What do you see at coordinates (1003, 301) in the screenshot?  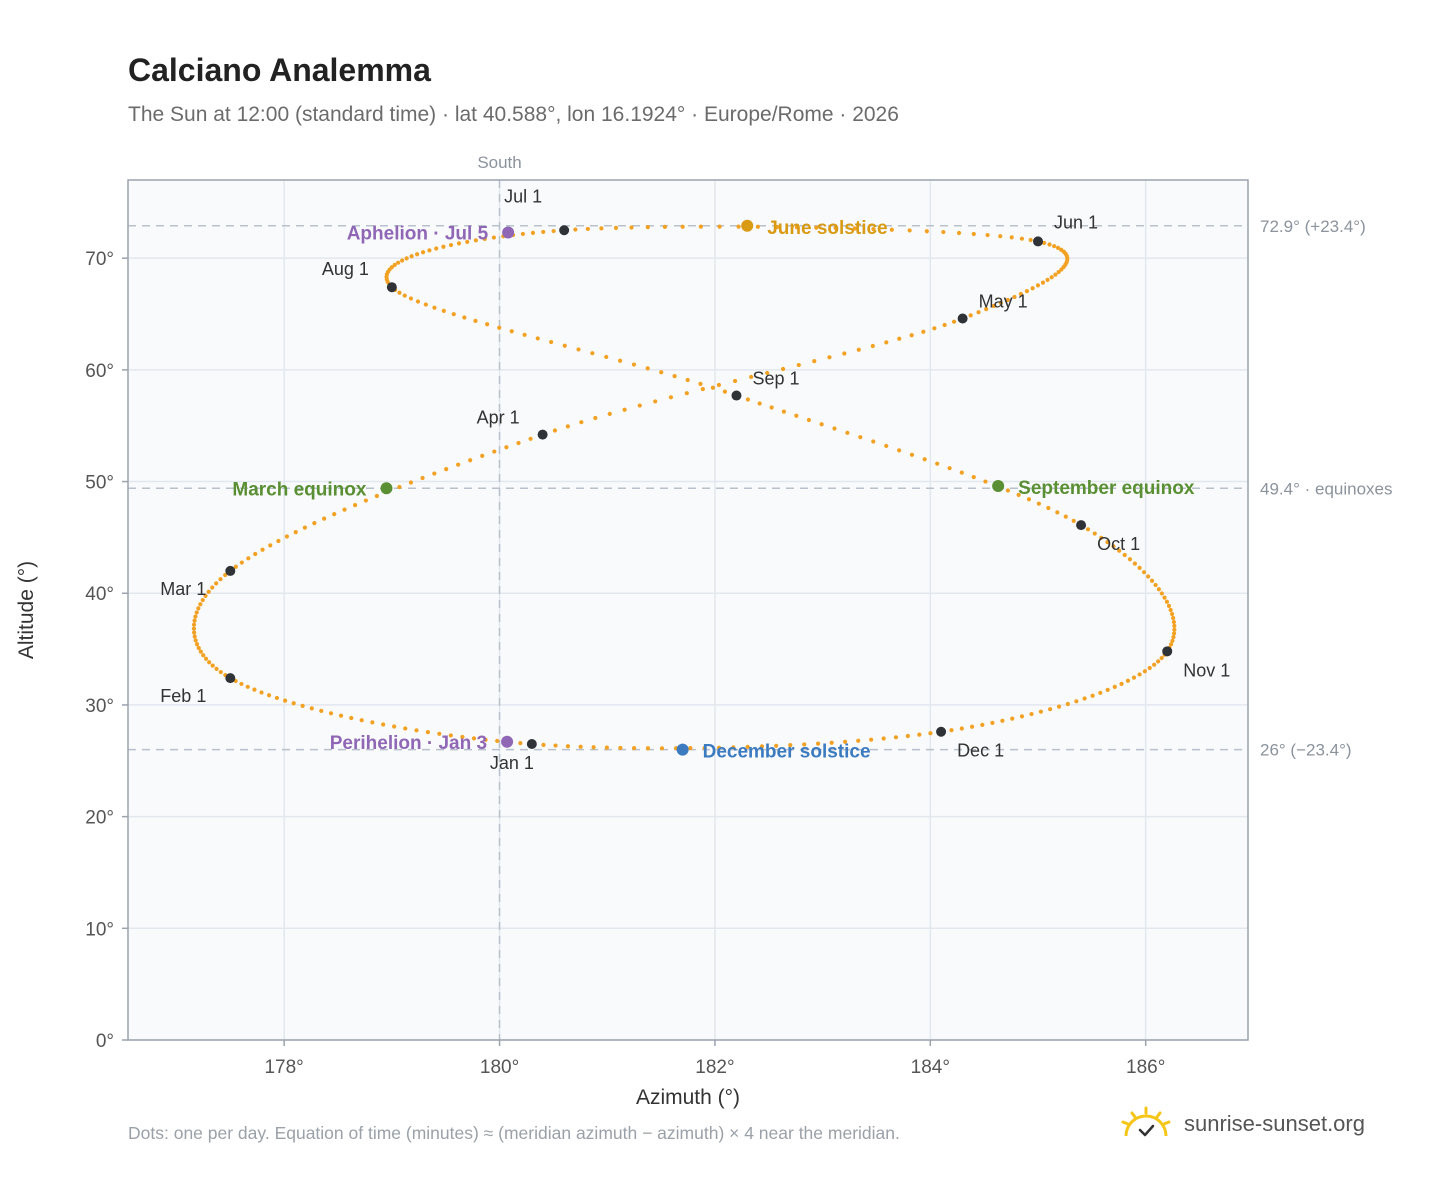 I see `month-label: May 1` at bounding box center [1003, 301].